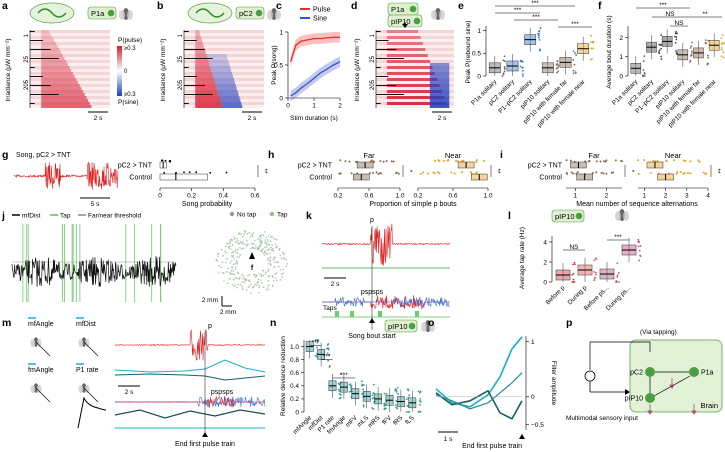  What do you see at coordinates (5, 155) in the screenshot?
I see `panel-label: g` at bounding box center [5, 155].